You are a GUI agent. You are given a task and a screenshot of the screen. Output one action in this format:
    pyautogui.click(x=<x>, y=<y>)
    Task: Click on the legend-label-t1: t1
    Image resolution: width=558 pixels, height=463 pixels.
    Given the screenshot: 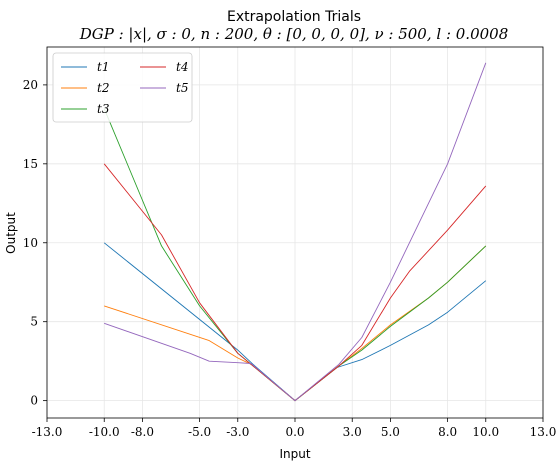 What is the action you would take?
    pyautogui.click(x=103, y=67)
    